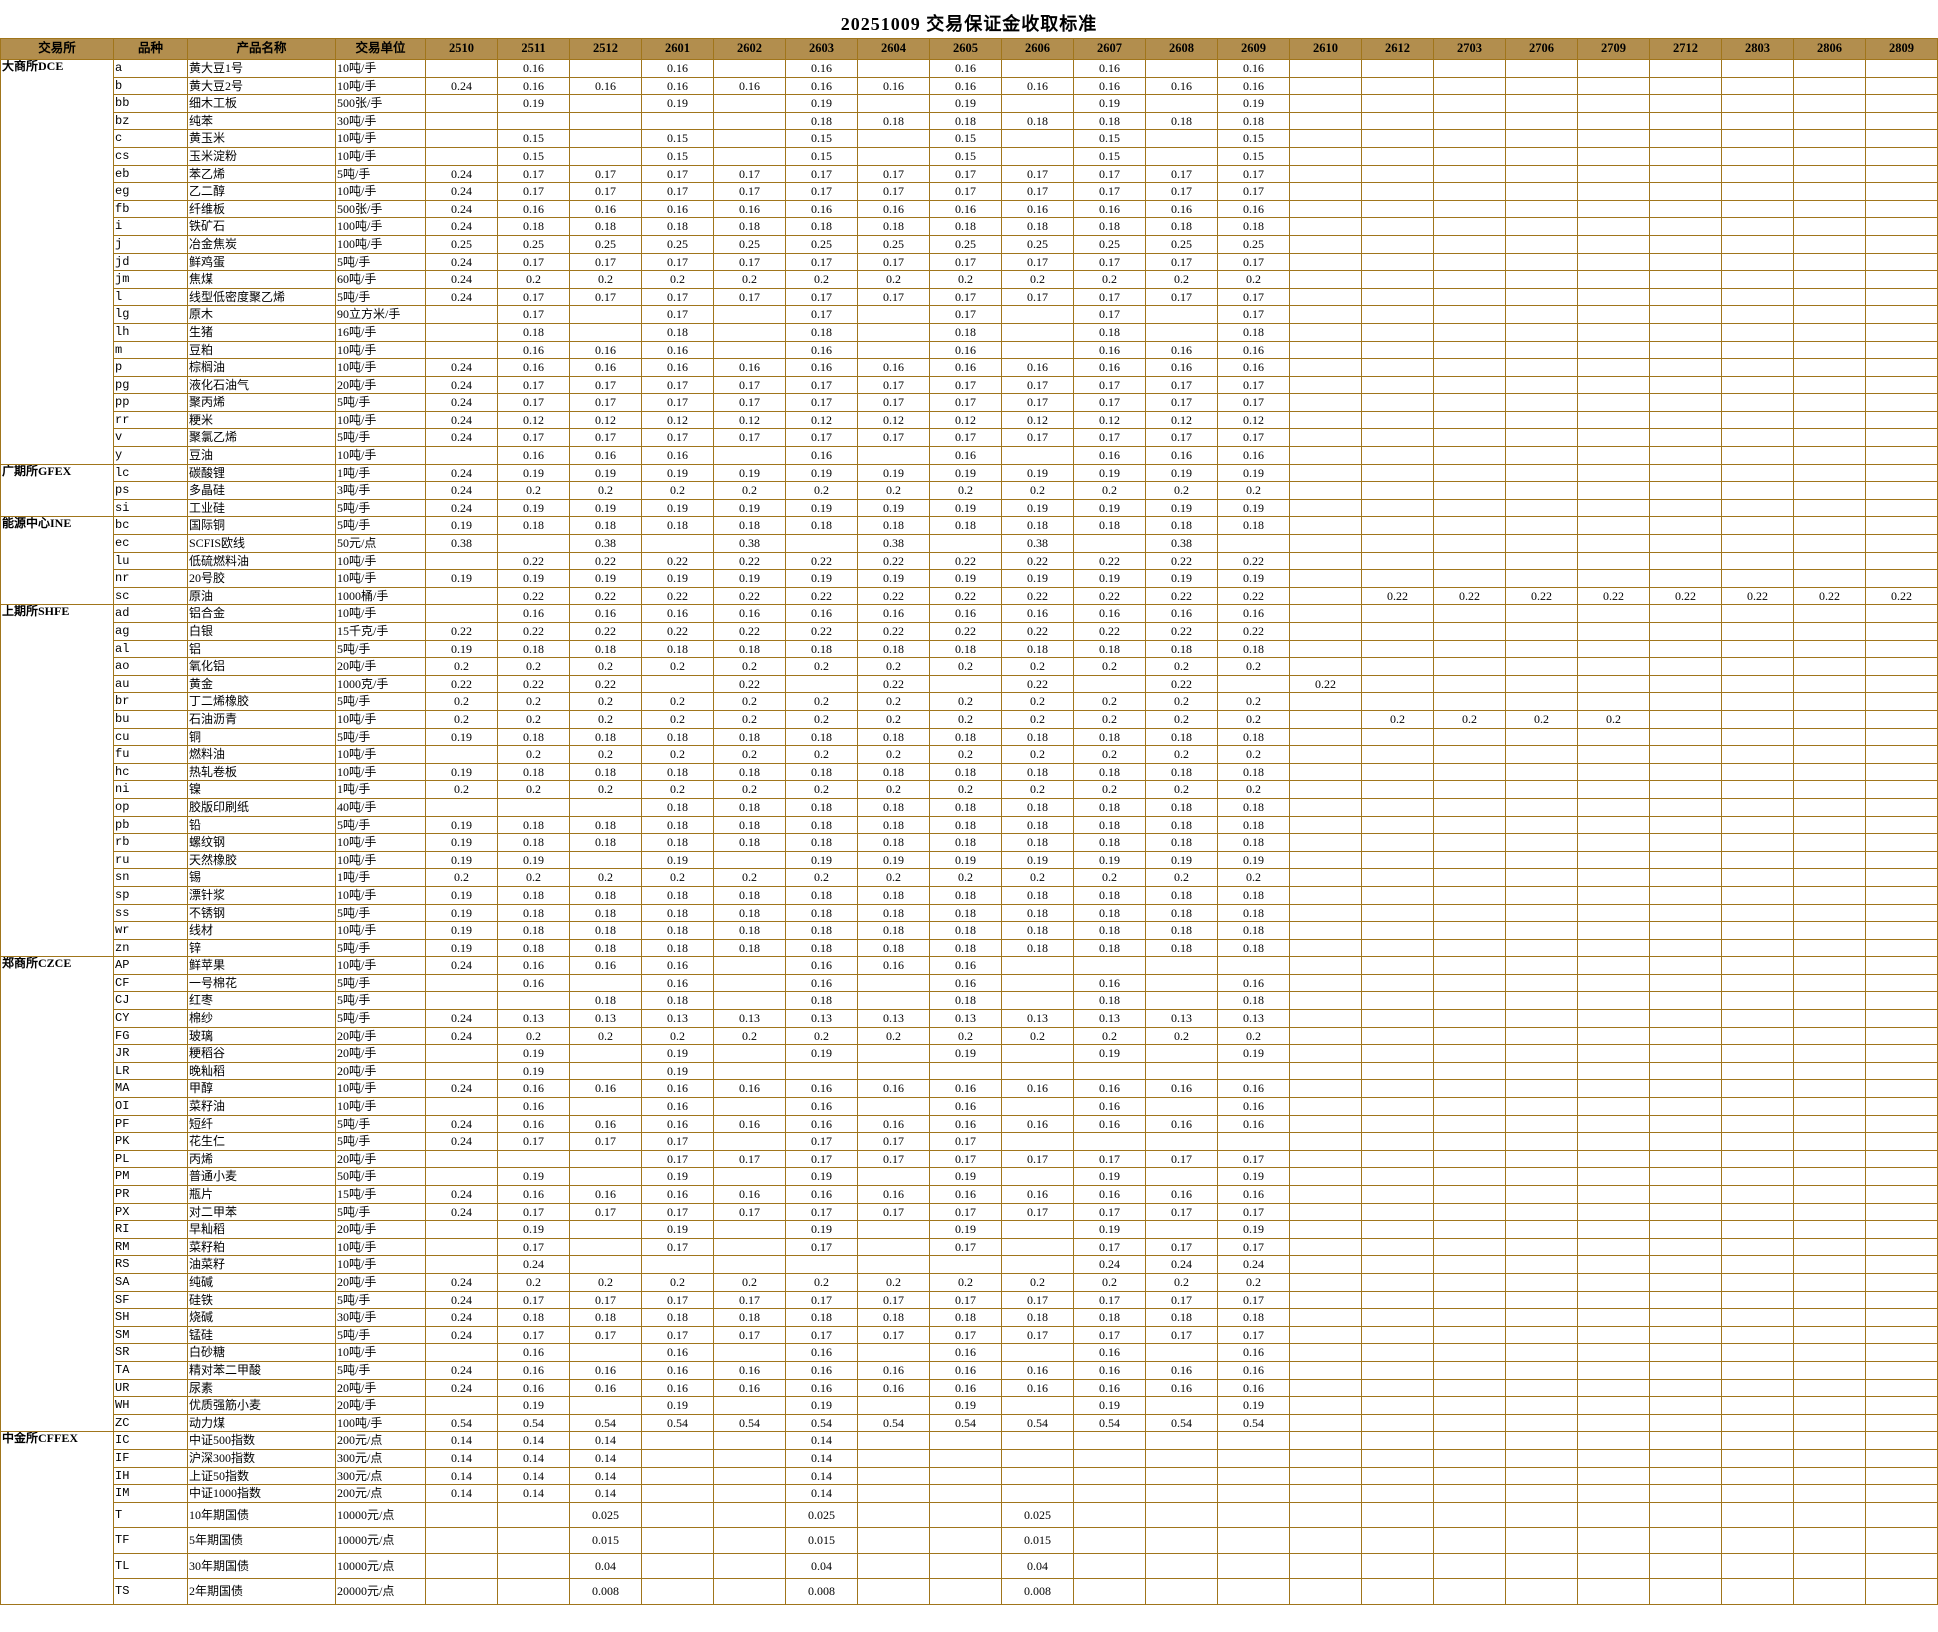  I want to click on product-code-cell: v, so click(150, 438).